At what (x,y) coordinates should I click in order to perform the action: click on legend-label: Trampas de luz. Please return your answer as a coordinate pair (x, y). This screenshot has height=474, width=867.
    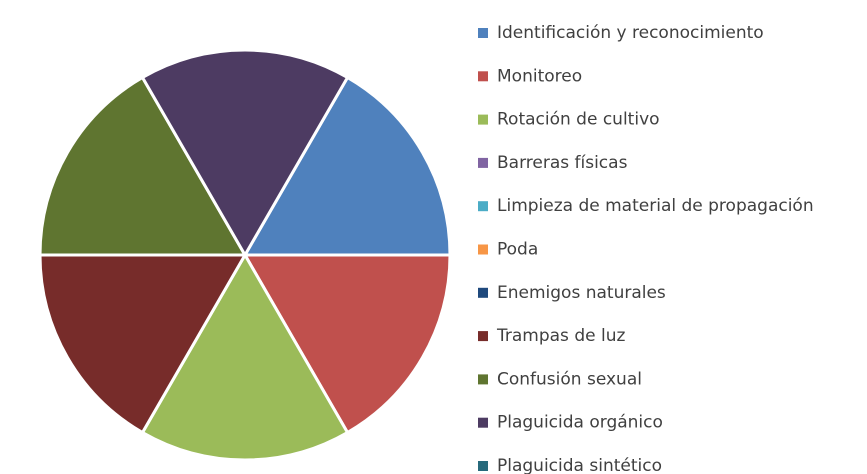
    Looking at the image, I should click on (560, 336).